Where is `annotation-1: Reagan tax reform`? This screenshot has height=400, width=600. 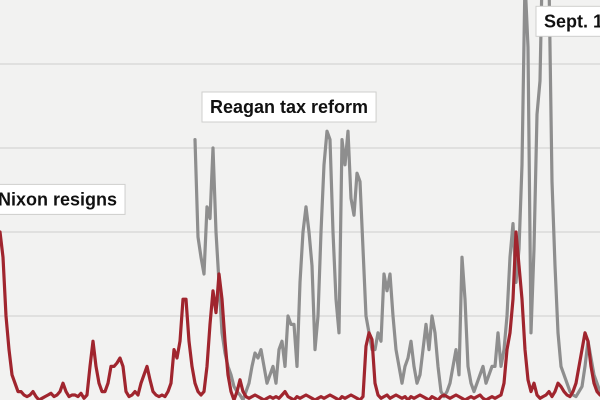
annotation-1: Reagan tax reform is located at coordinates (289, 107).